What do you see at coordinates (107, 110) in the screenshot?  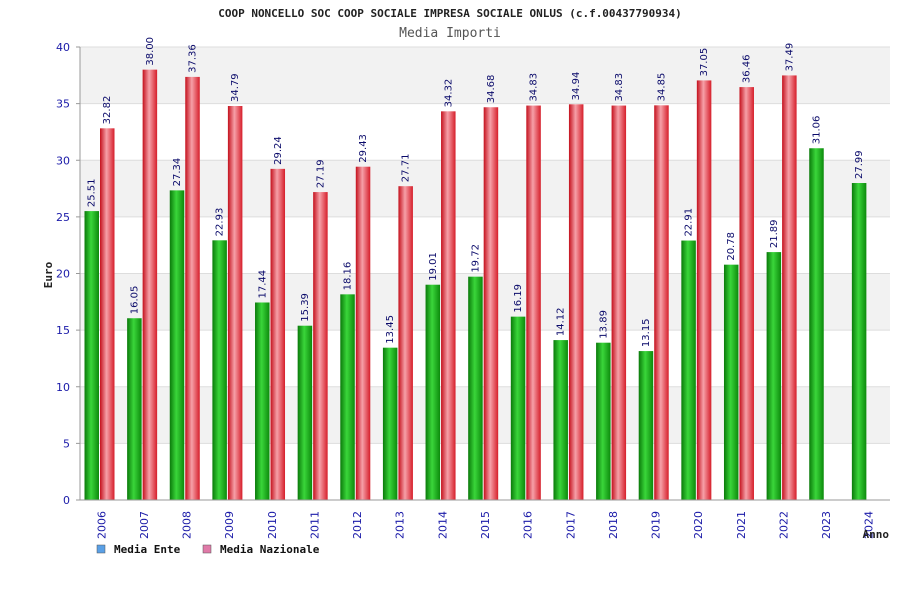 I see `data-label: 32.82` at bounding box center [107, 110].